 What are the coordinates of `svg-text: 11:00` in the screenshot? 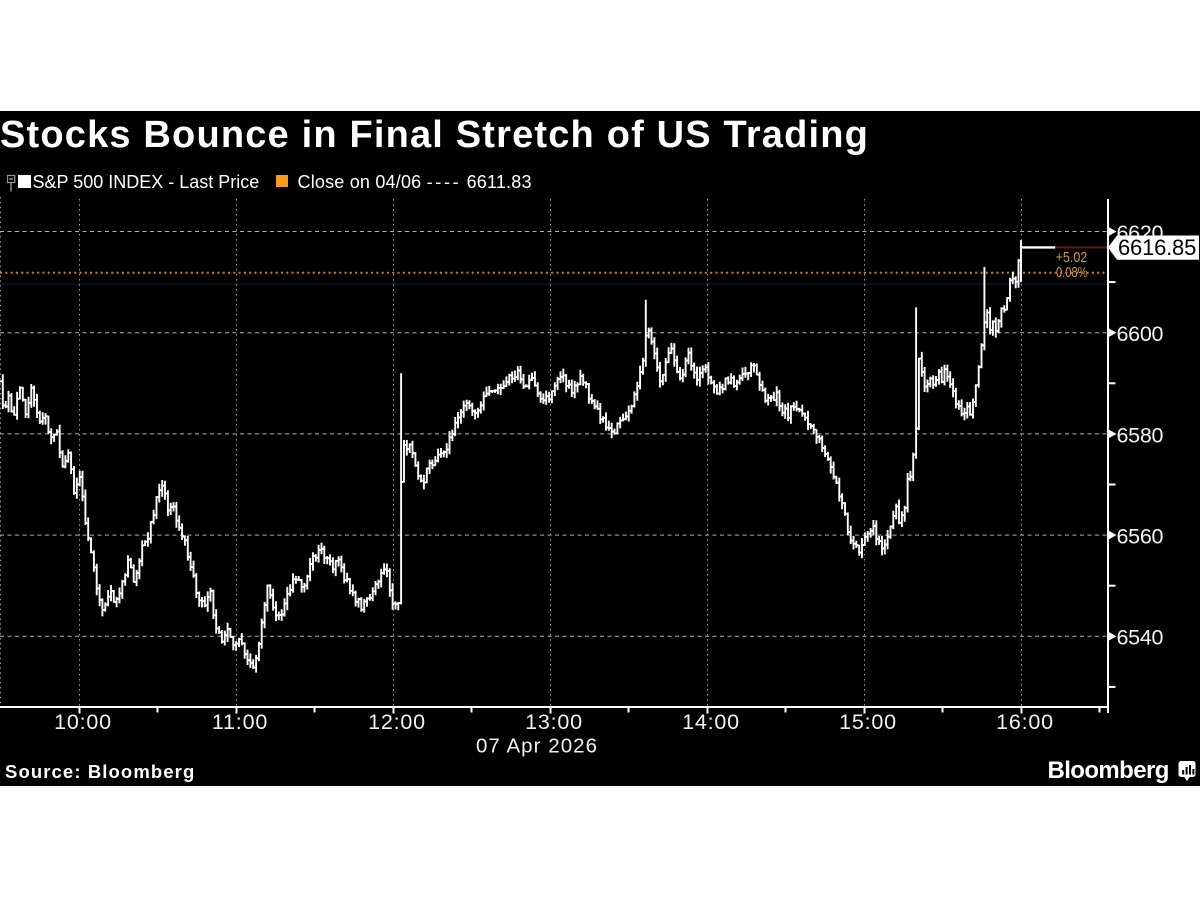 It's located at (240, 722).